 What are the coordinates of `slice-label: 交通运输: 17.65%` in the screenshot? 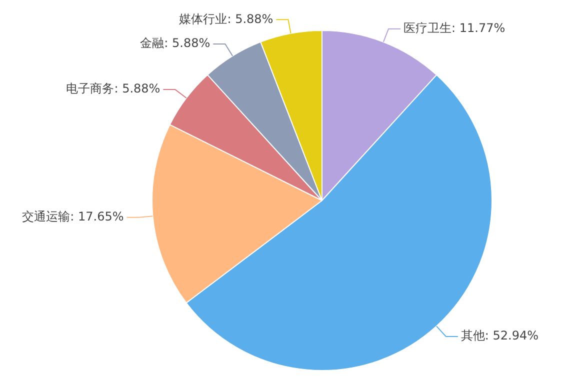 It's located at (73, 217).